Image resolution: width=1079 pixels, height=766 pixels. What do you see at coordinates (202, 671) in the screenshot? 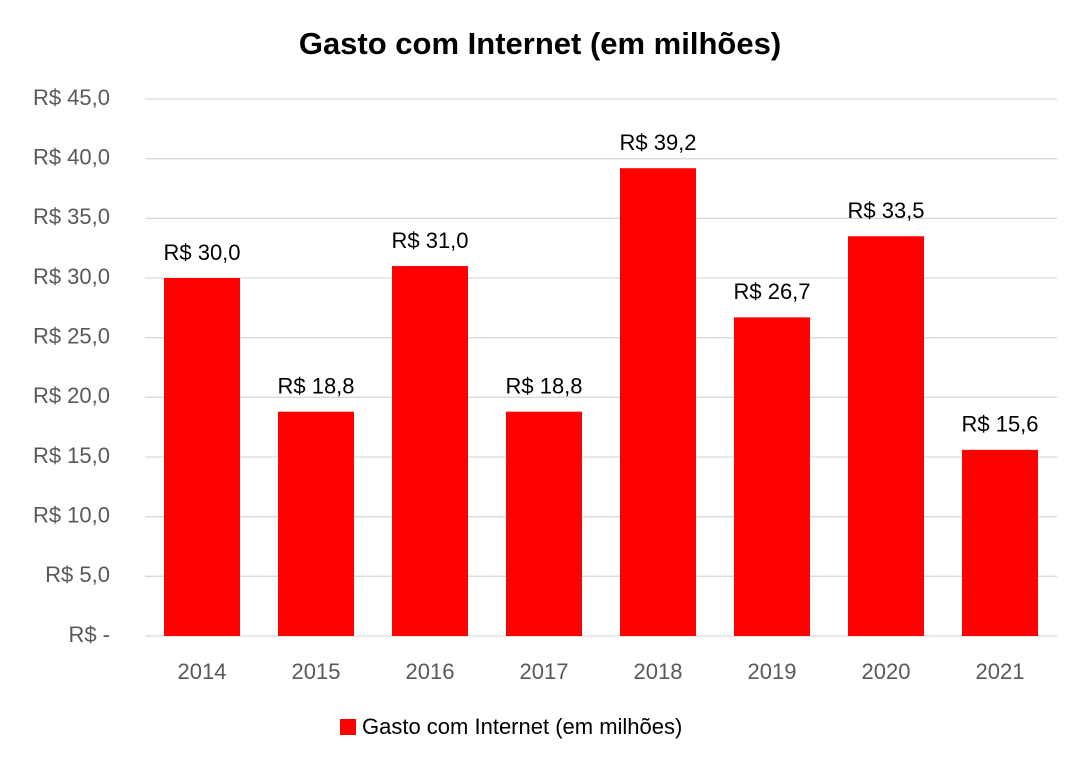
I see `x-tick-label: 2014` at bounding box center [202, 671].